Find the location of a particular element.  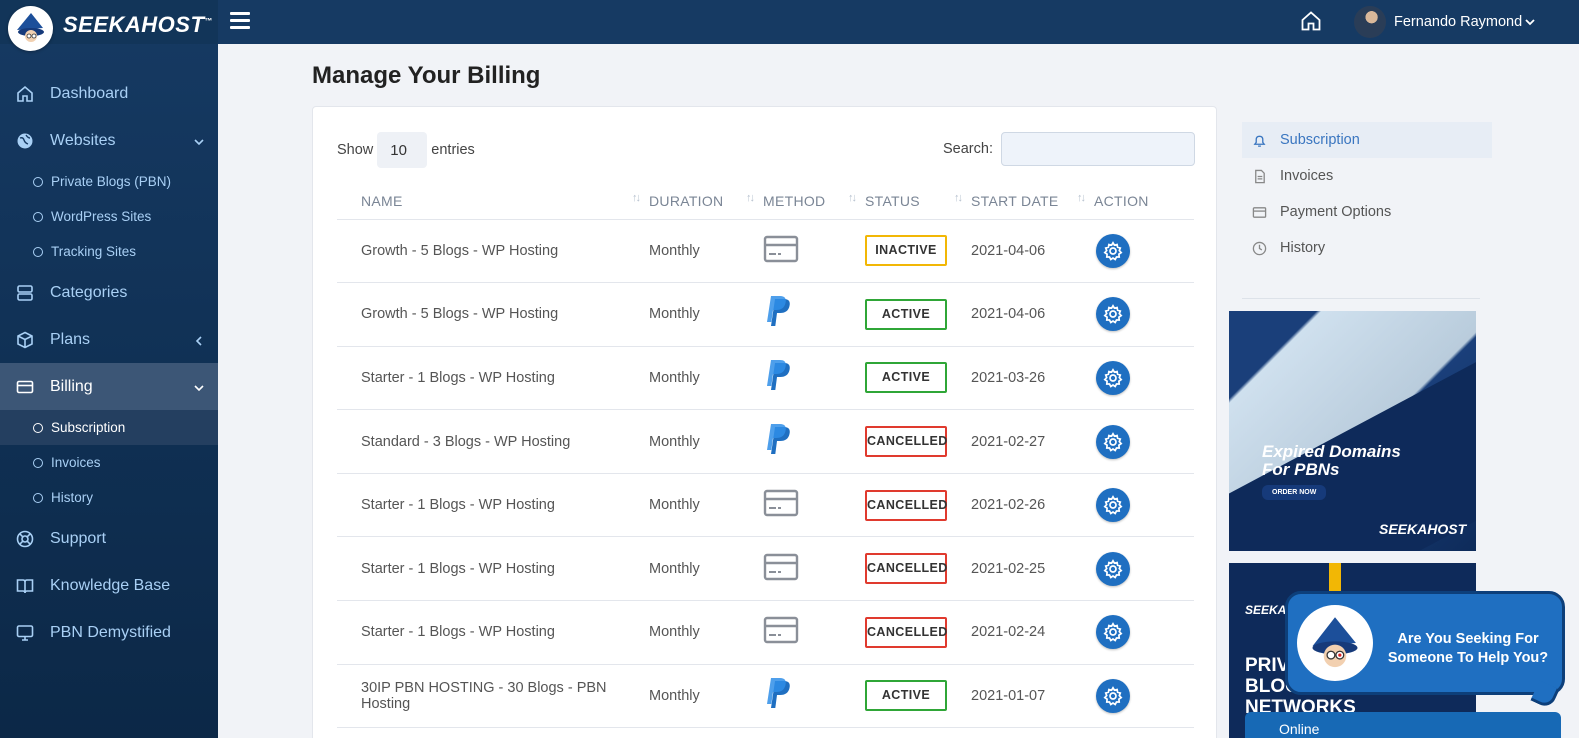

cell-status: ACTIVE is located at coordinates (918, 696).